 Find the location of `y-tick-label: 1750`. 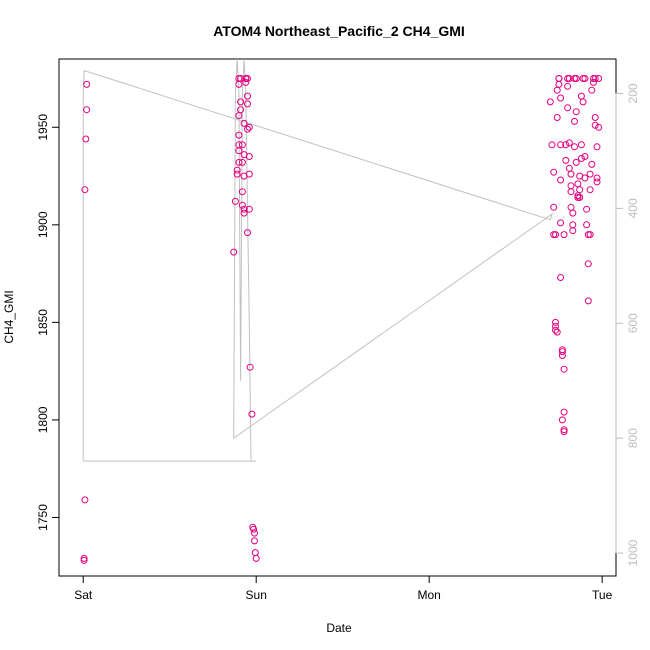

y-tick-label: 1750 is located at coordinates (43, 517).